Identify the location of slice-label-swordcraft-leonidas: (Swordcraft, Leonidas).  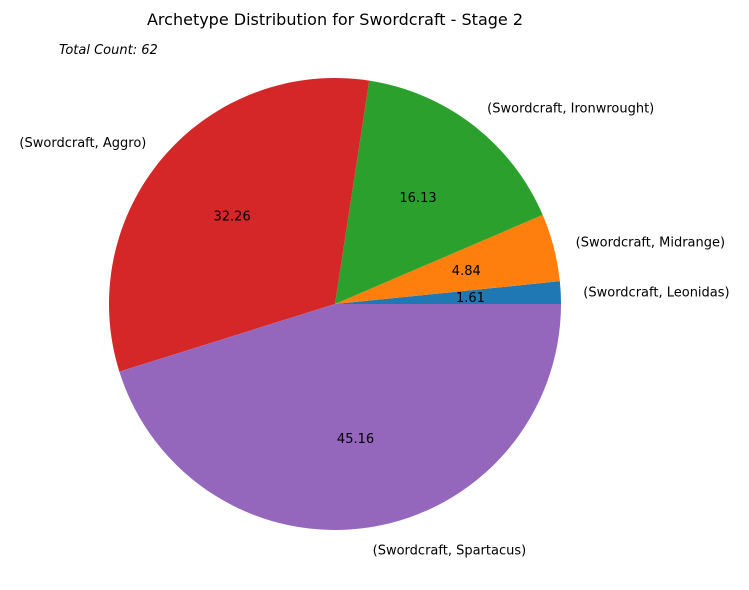
(656, 292).